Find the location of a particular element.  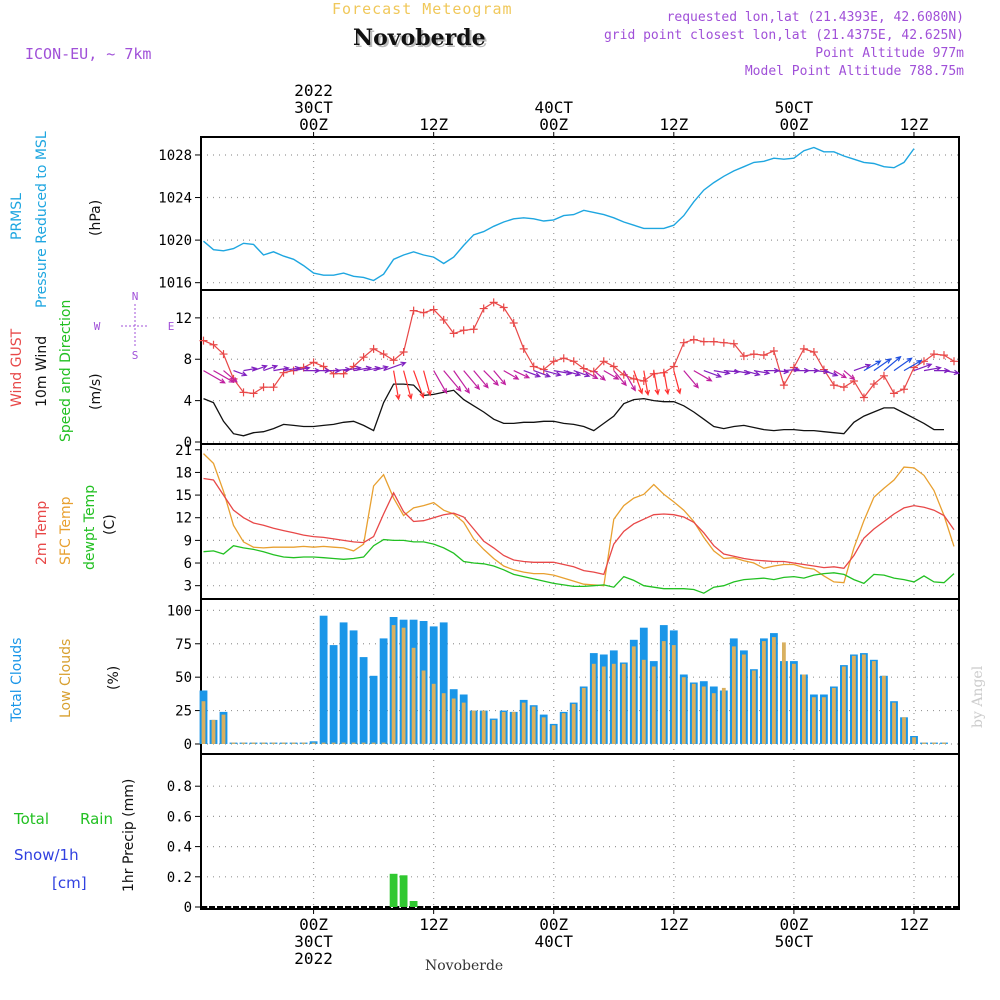

y-tick-label: 1024 is located at coordinates (175, 199).